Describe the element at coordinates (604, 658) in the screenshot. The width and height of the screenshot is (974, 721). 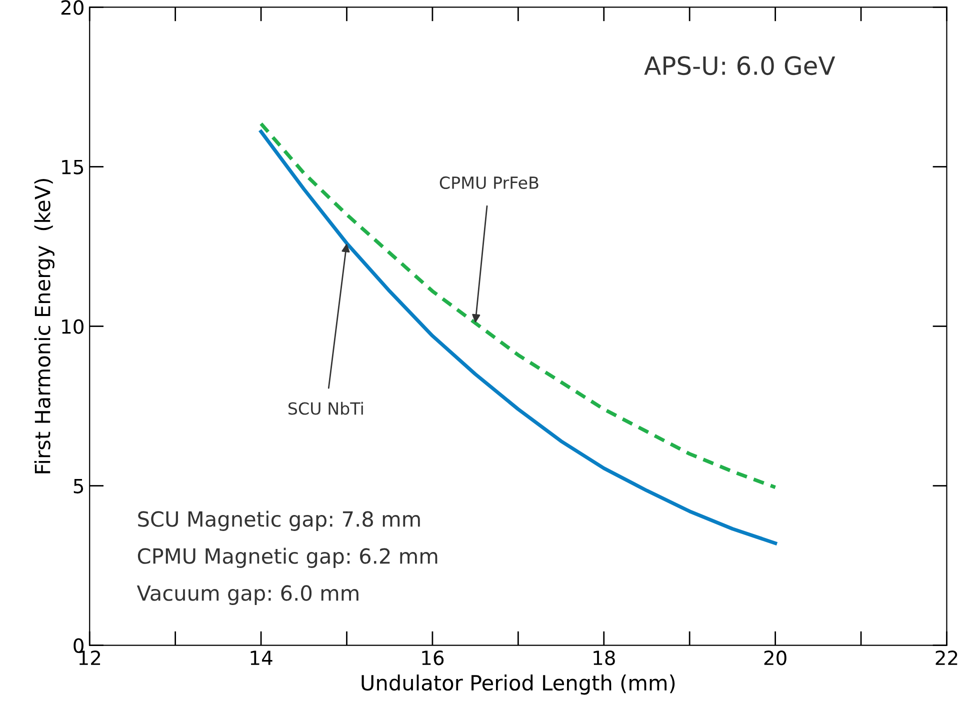
I see `x-tick-label: 18` at that location.